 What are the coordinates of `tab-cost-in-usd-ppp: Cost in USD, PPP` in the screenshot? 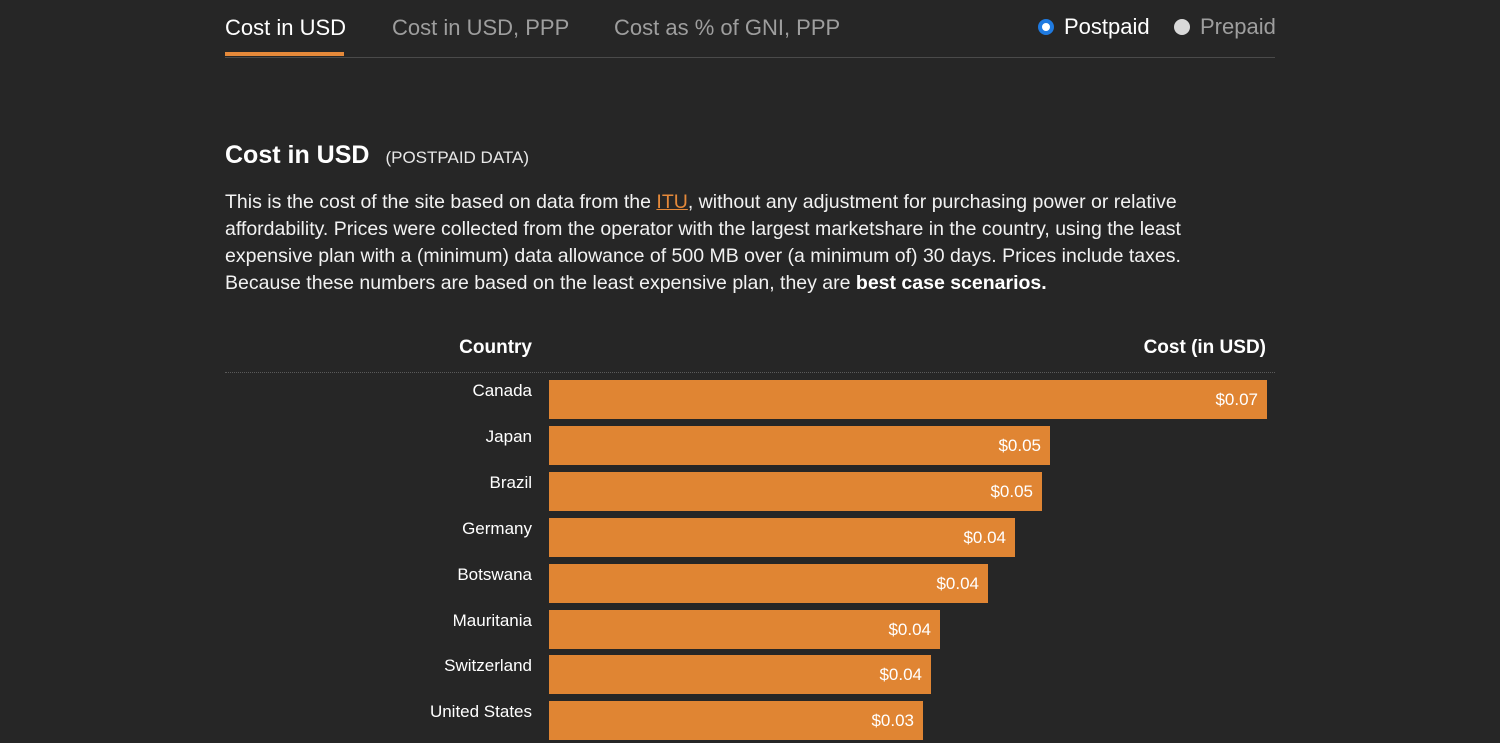 It's located at (481, 27).